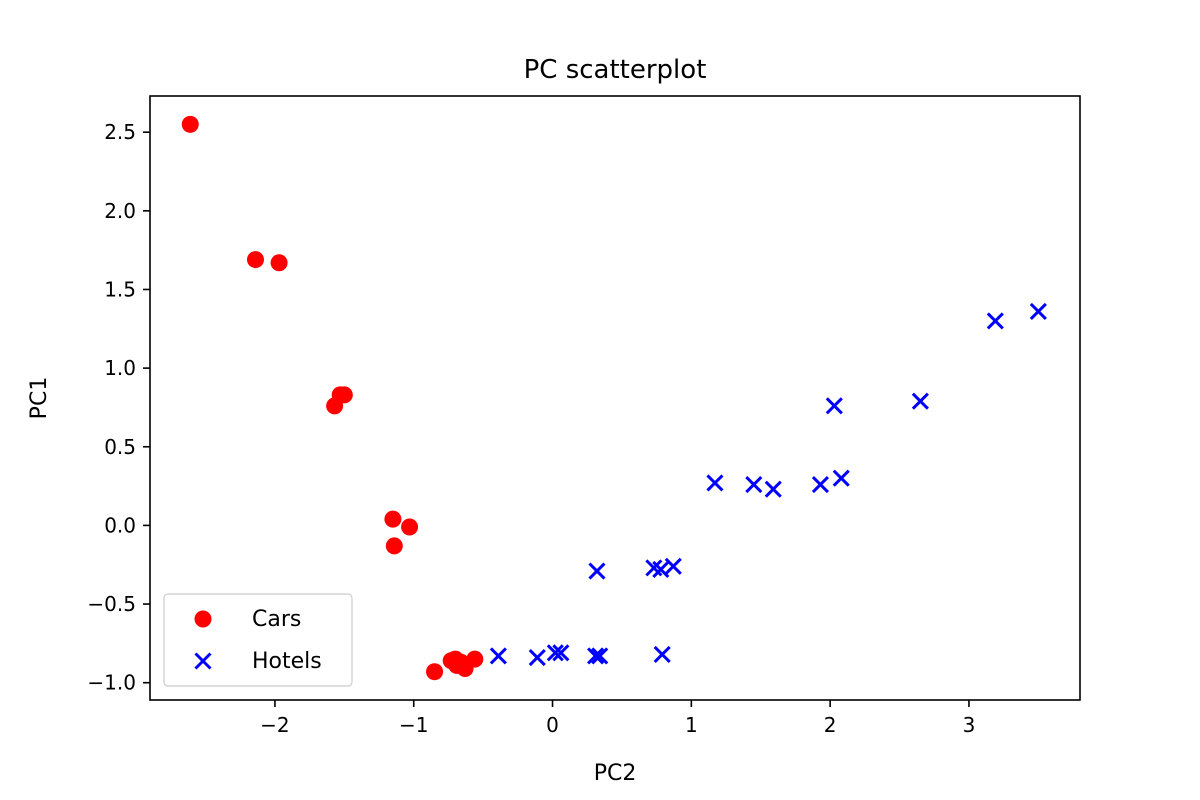 The image size is (1200, 800). What do you see at coordinates (120, 289) in the screenshot?
I see `y-tick-label: 1.5` at bounding box center [120, 289].